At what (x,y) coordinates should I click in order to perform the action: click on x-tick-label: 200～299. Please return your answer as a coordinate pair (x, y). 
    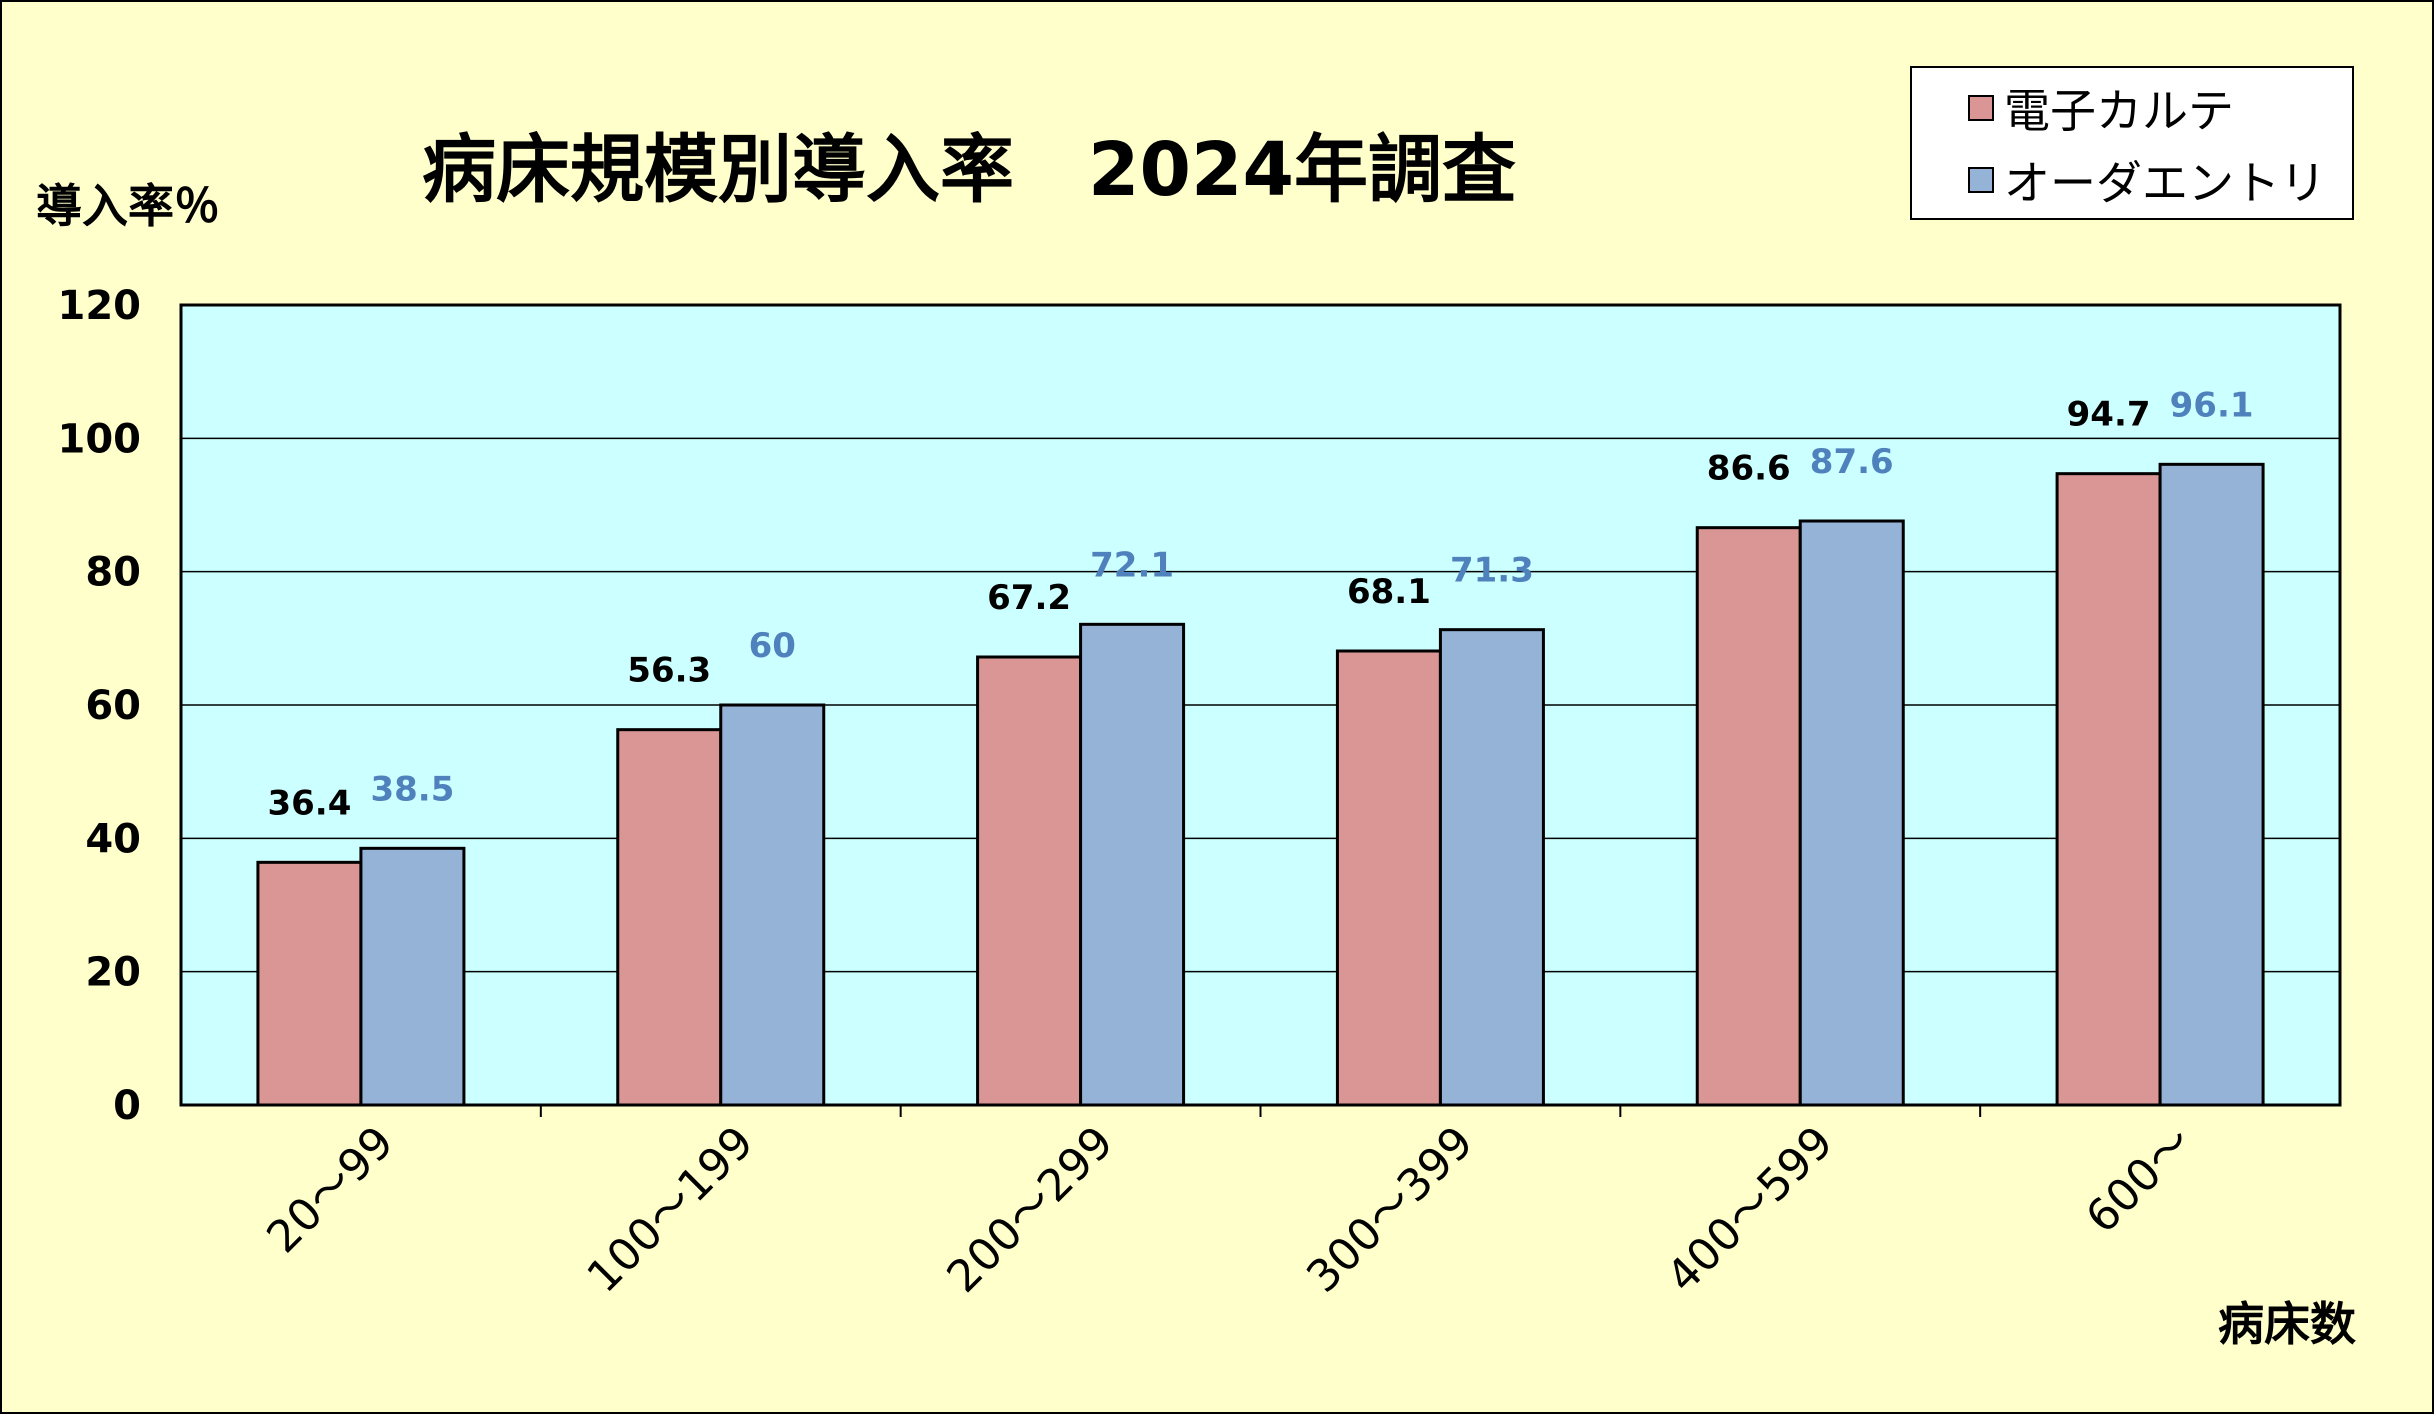
    Looking at the image, I should click on (1030, 1210).